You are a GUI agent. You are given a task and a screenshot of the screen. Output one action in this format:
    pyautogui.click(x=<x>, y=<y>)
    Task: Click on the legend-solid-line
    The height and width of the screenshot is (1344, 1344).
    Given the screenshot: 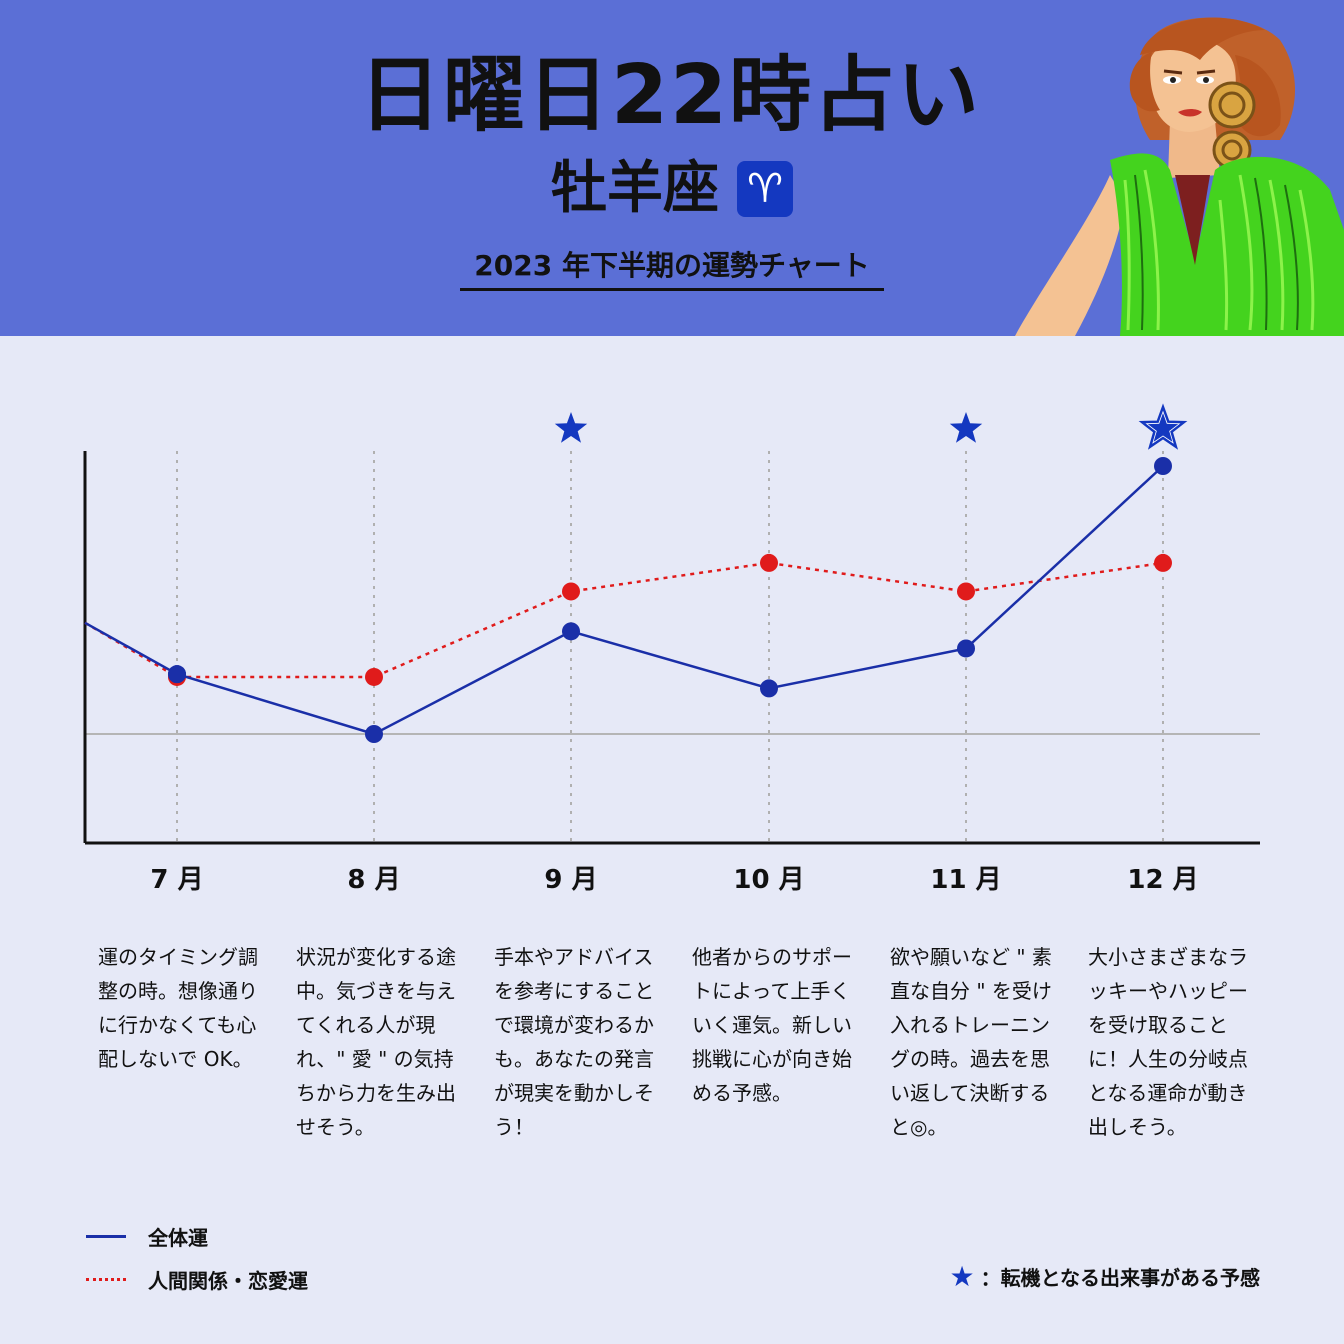 What is the action you would take?
    pyautogui.click(x=106, y=1236)
    